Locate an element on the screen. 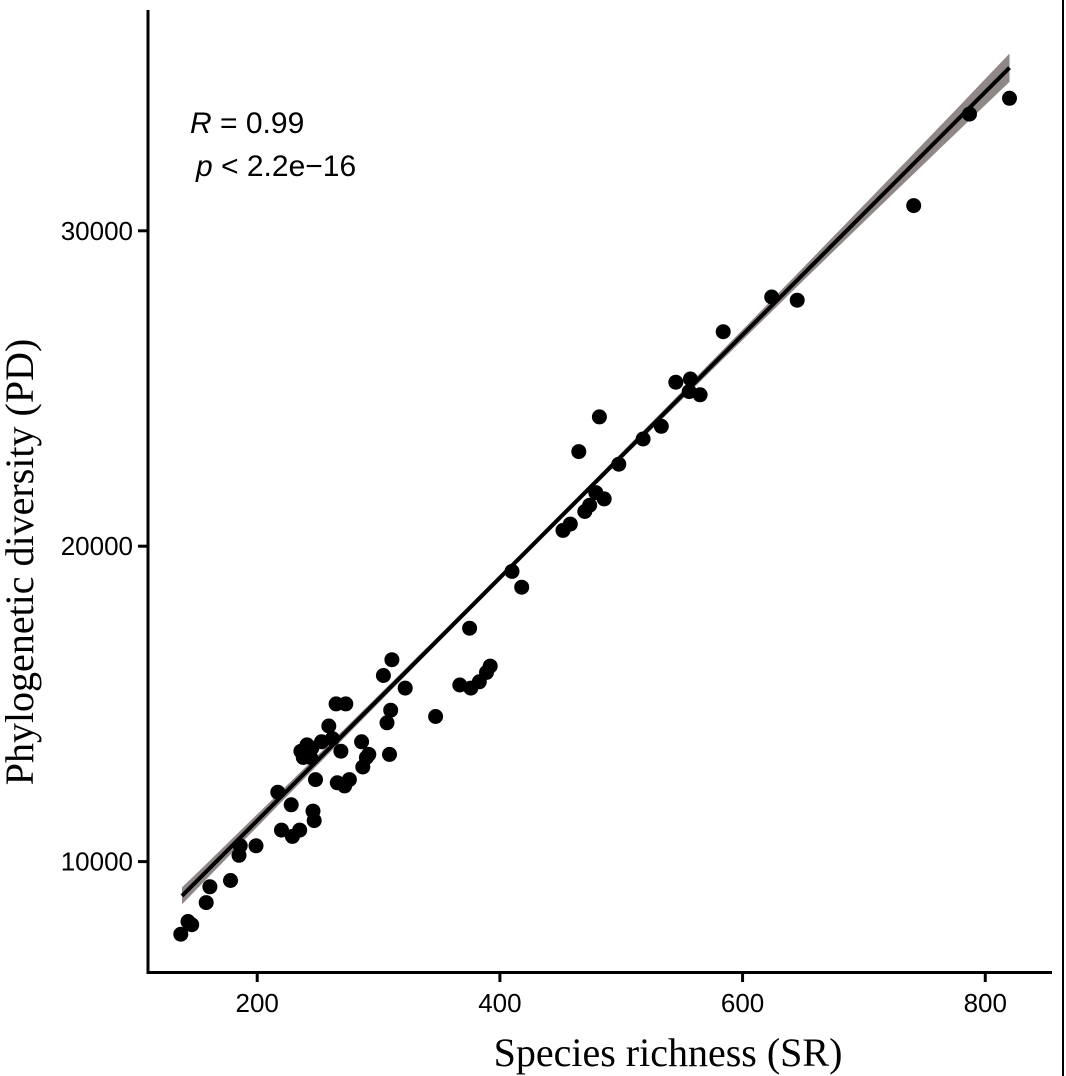 The image size is (1066, 1076). p-annotation: p < 2.2e−16 is located at coordinates (275, 166).